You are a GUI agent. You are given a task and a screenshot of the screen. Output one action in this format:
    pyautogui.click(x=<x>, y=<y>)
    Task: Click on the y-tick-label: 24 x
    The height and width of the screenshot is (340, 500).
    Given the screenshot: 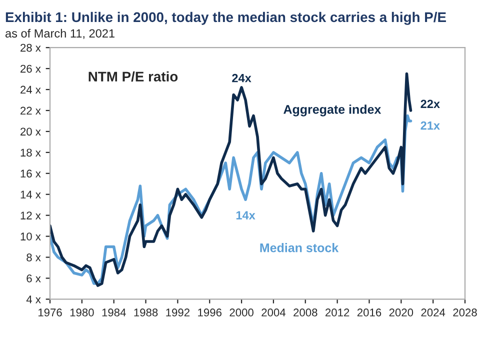 What is the action you would take?
    pyautogui.click(x=30, y=90)
    